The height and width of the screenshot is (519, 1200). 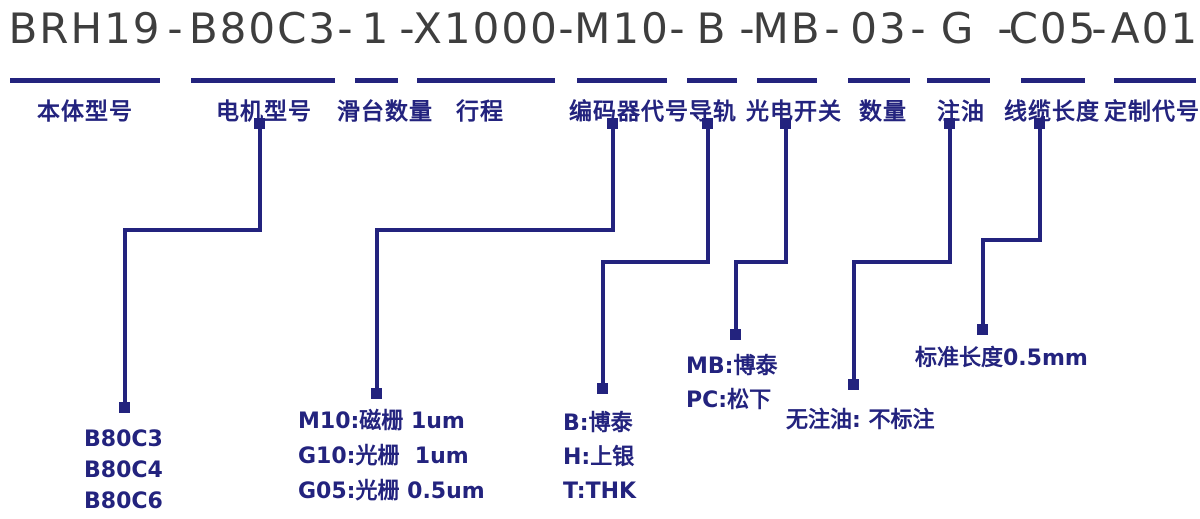 What do you see at coordinates (787, 80) in the screenshot?
I see `segment-underline-switch` at bounding box center [787, 80].